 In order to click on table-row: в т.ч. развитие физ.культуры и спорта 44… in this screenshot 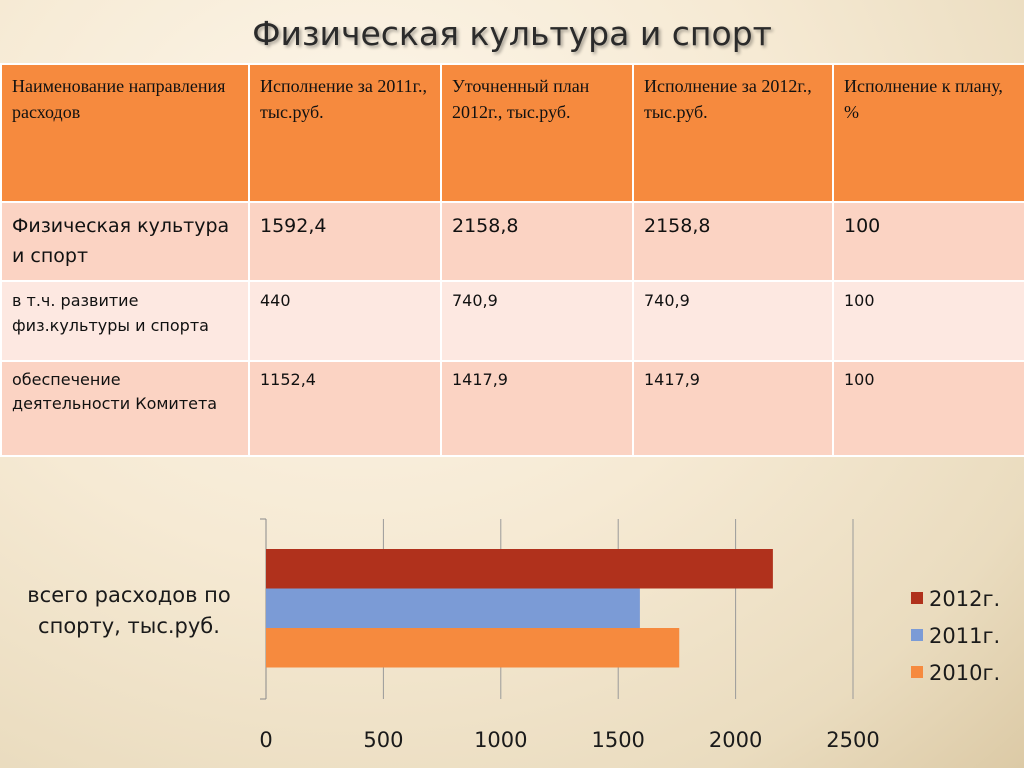, I will do `click(512, 321)`.